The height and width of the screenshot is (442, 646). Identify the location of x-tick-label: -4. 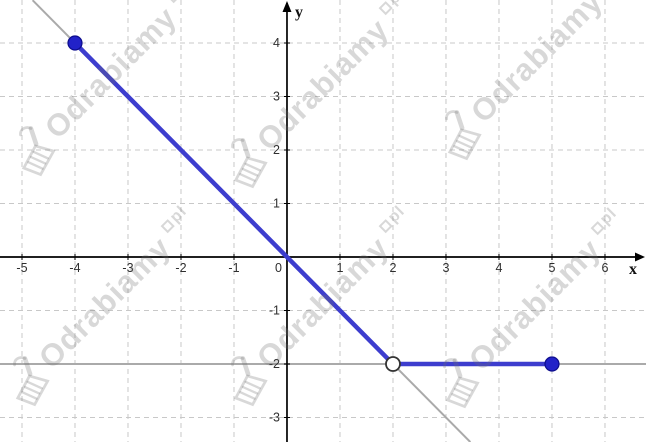
(74, 268).